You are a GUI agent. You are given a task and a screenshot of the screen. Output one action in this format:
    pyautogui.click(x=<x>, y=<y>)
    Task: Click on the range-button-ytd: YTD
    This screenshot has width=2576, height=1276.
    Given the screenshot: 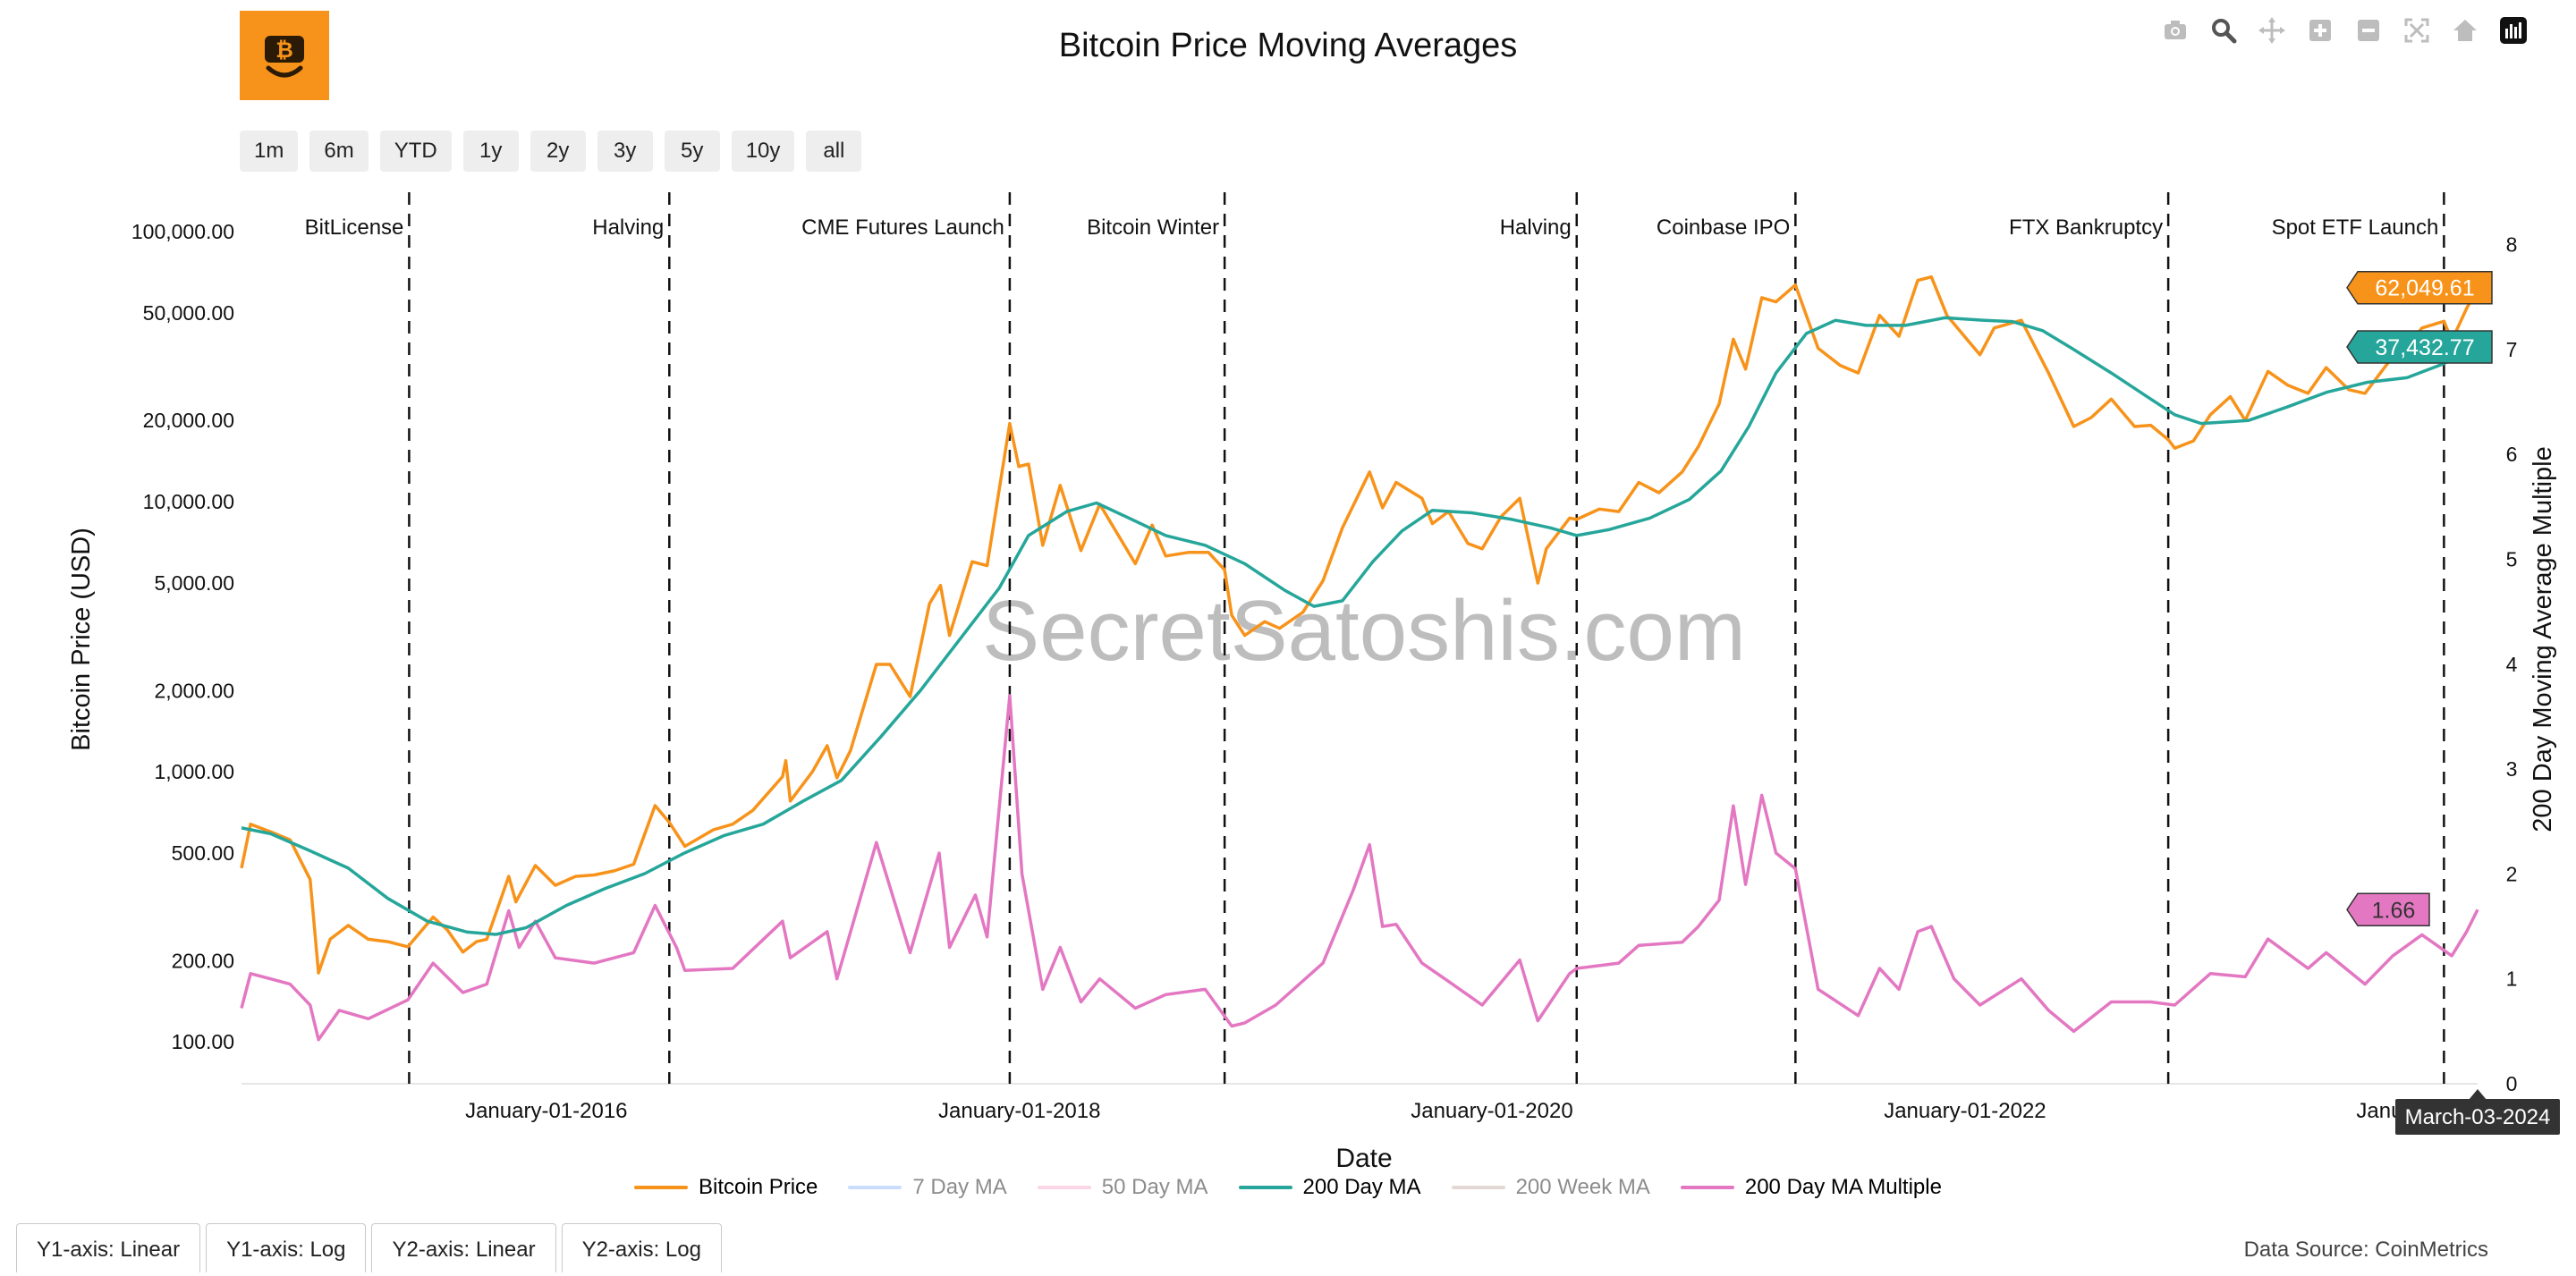 What is the action you would take?
    pyautogui.click(x=415, y=151)
    